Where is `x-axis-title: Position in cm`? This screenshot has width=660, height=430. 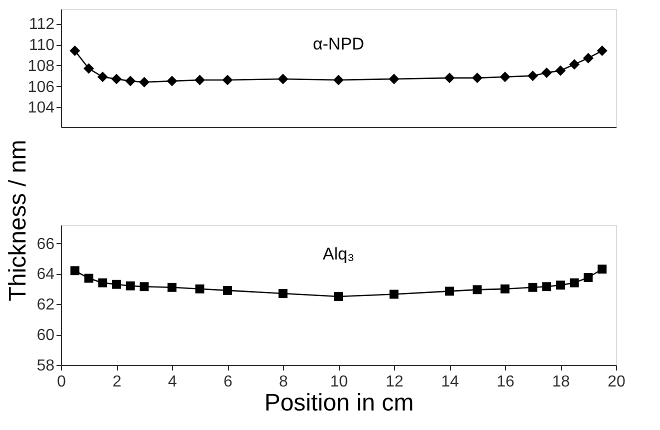 x-axis-title: Position in cm is located at coordinates (339, 403).